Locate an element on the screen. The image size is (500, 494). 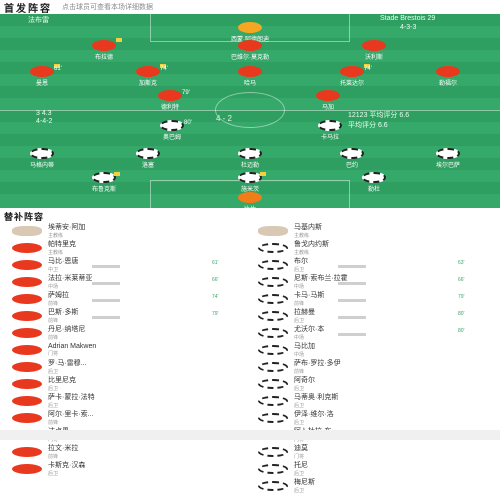
substitute-name: 布尔 is located at coordinates (301, 261).